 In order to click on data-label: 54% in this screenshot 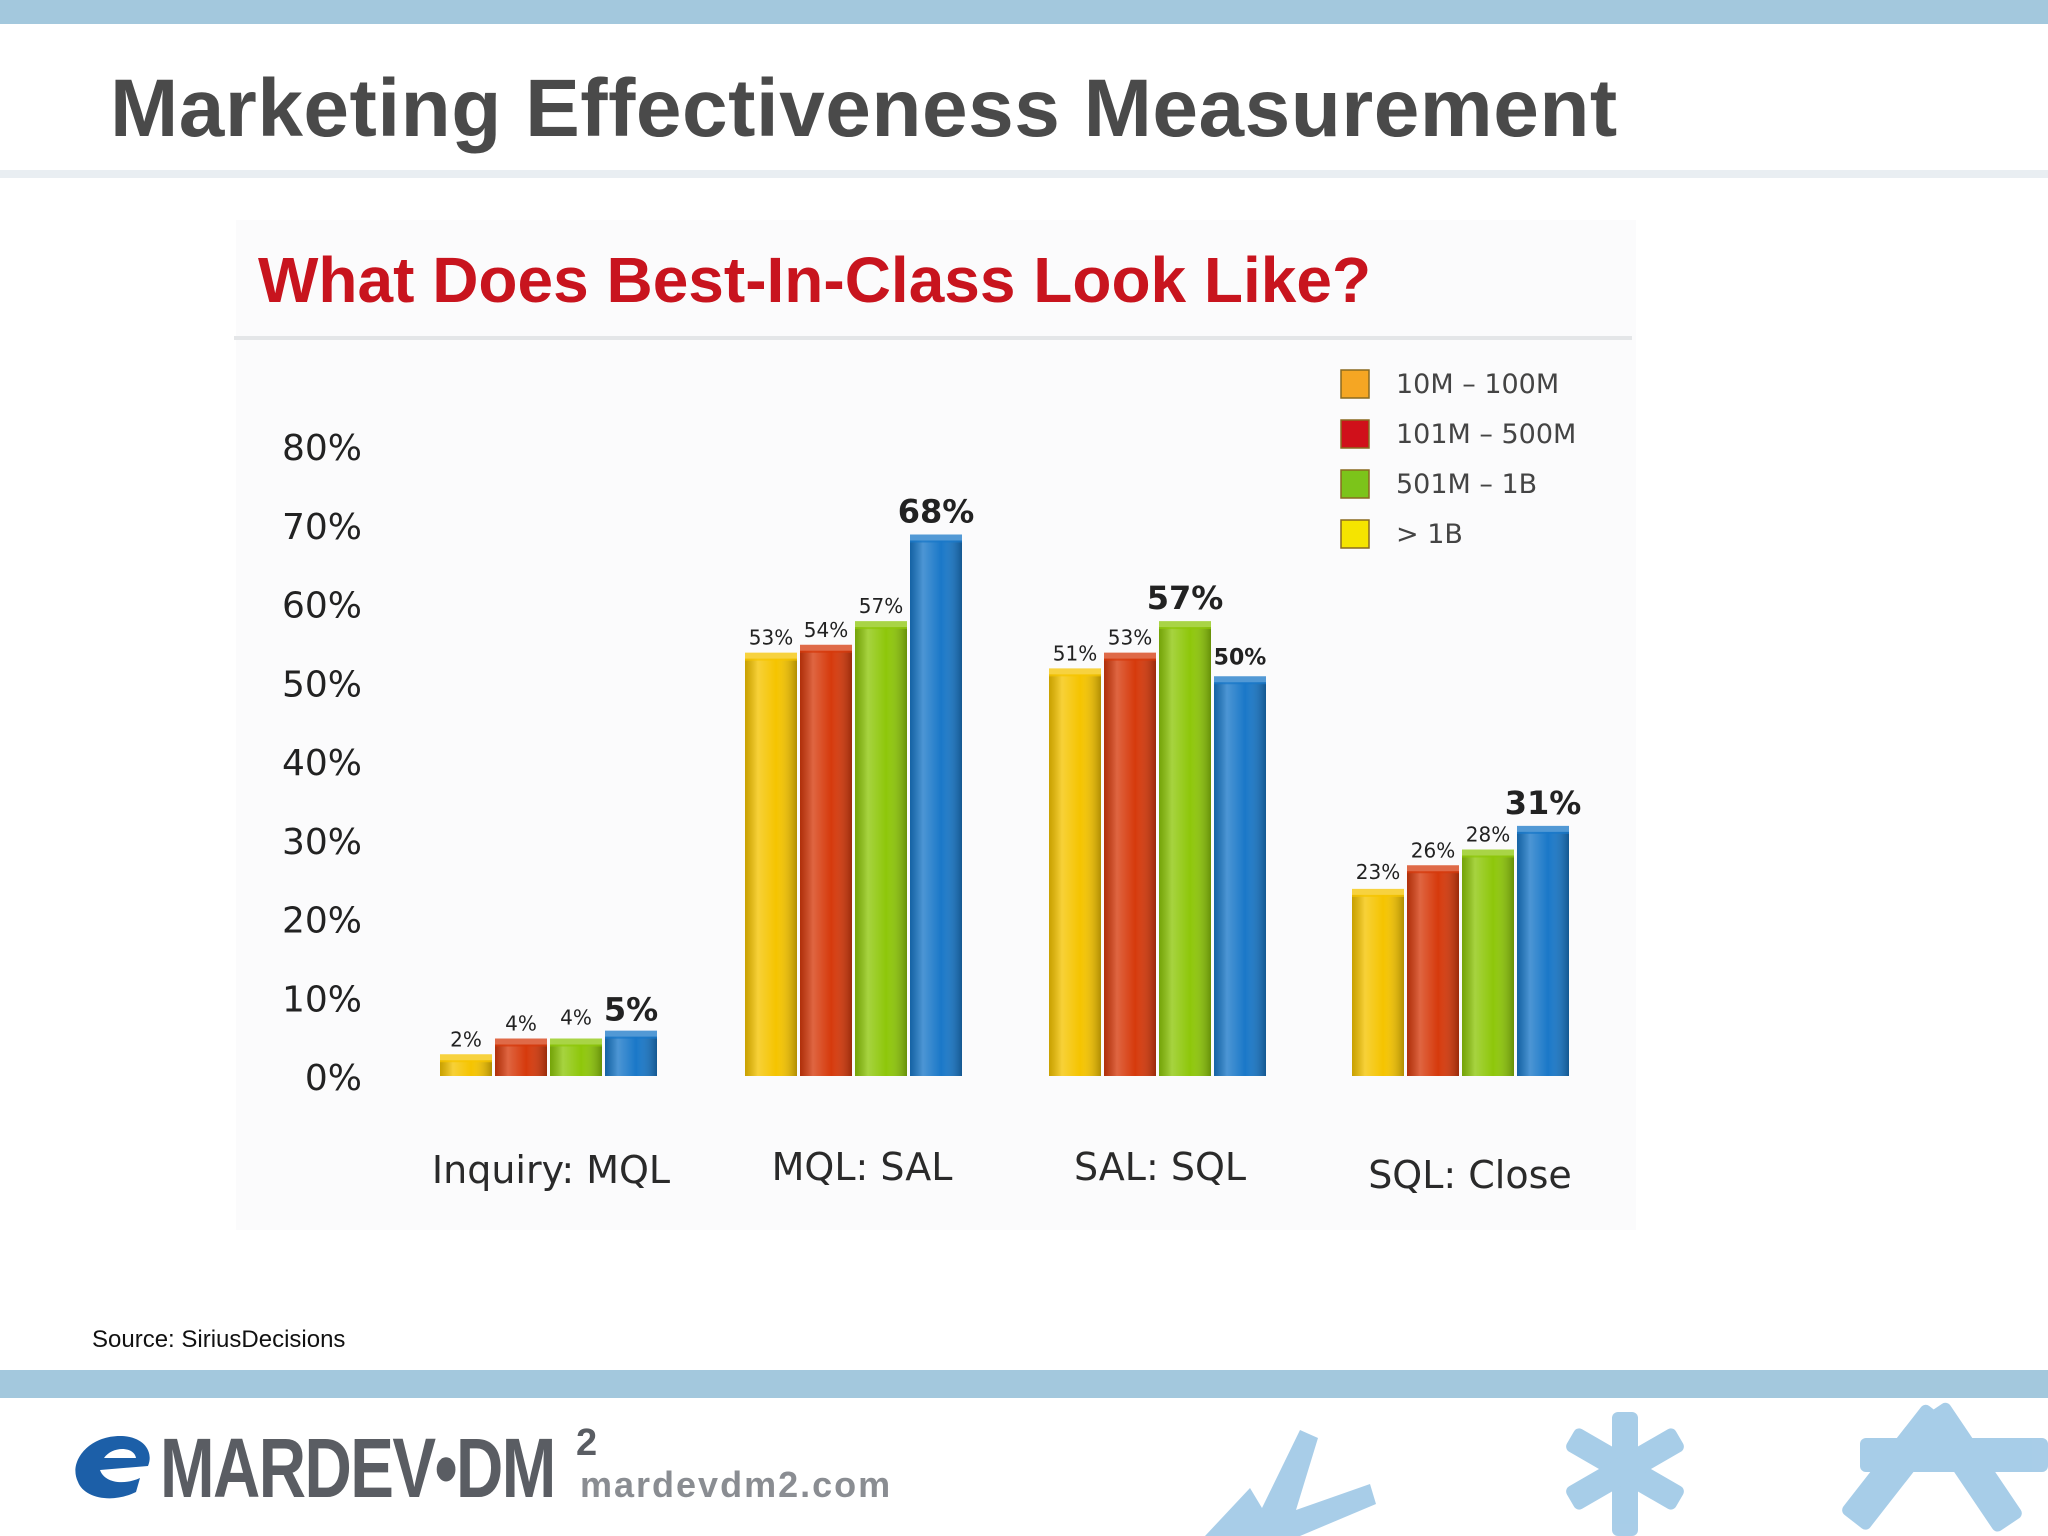, I will do `click(826, 630)`.